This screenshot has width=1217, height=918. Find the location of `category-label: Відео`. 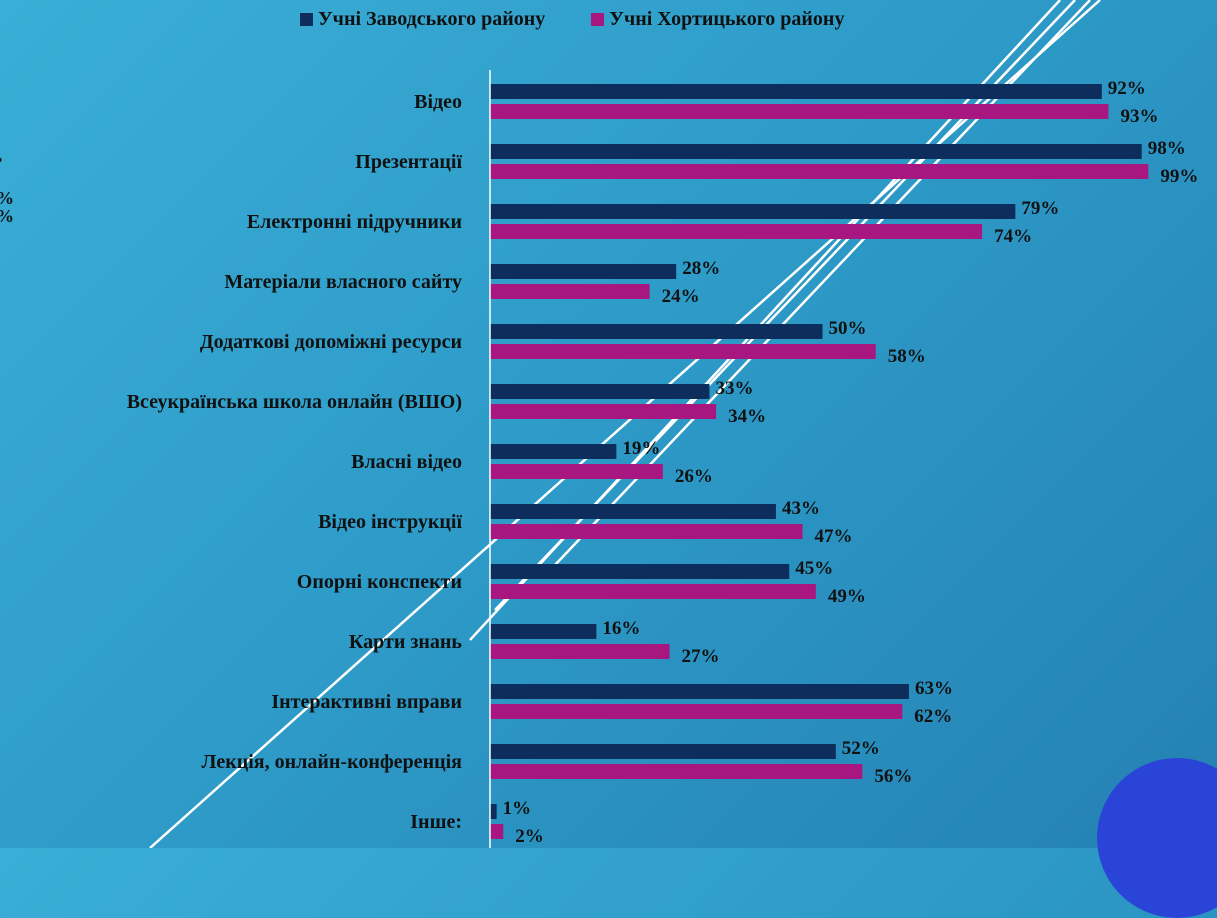

category-label: Відео is located at coordinates (438, 102).